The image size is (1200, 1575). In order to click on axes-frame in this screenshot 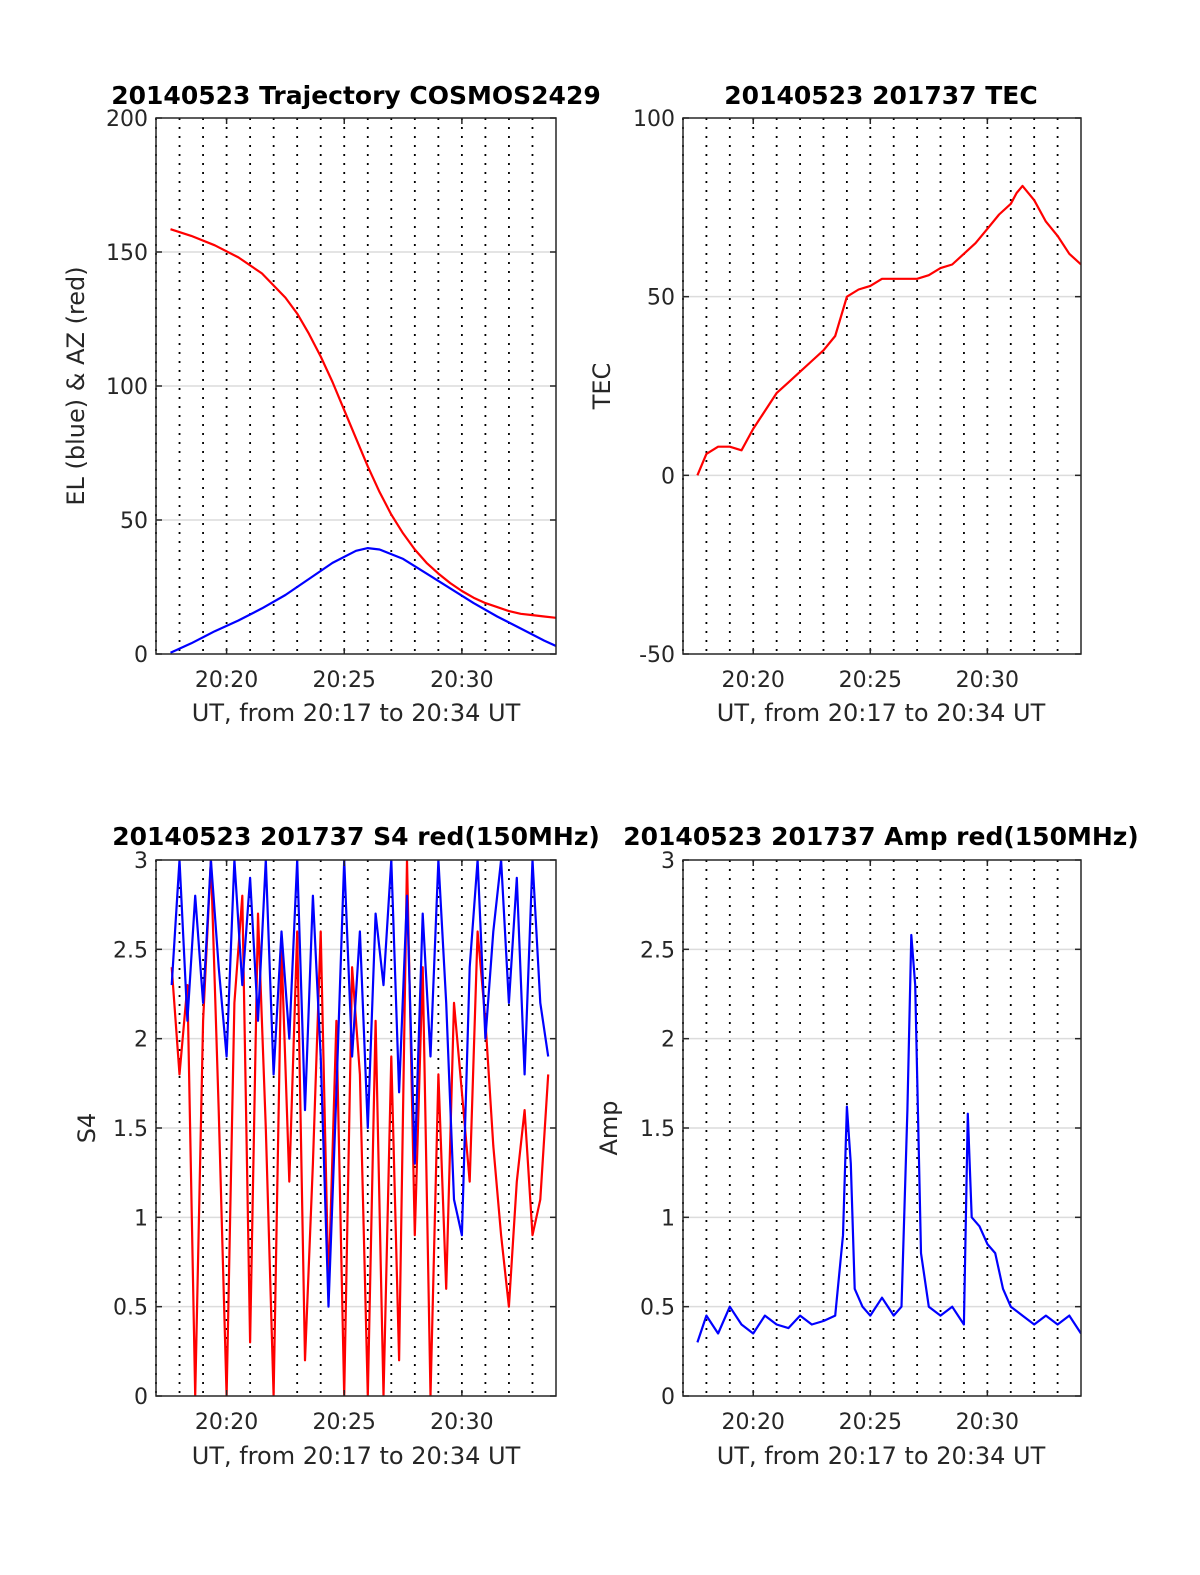, I will do `click(882, 386)`.